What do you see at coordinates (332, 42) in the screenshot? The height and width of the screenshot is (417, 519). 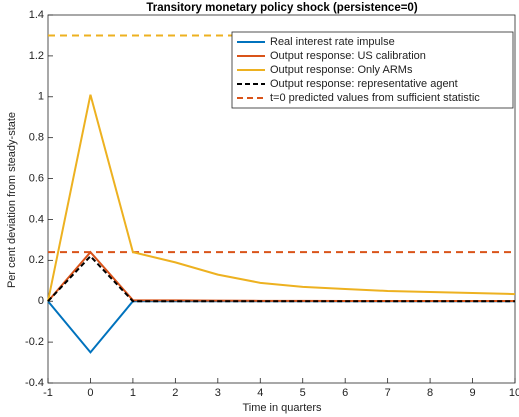 I see `legend-label: Real interest rate impulse` at bounding box center [332, 42].